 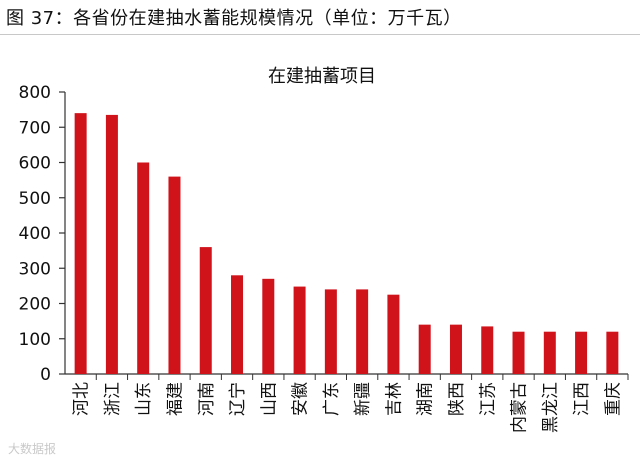 I want to click on y-tick-label: 200, so click(x=35, y=305).